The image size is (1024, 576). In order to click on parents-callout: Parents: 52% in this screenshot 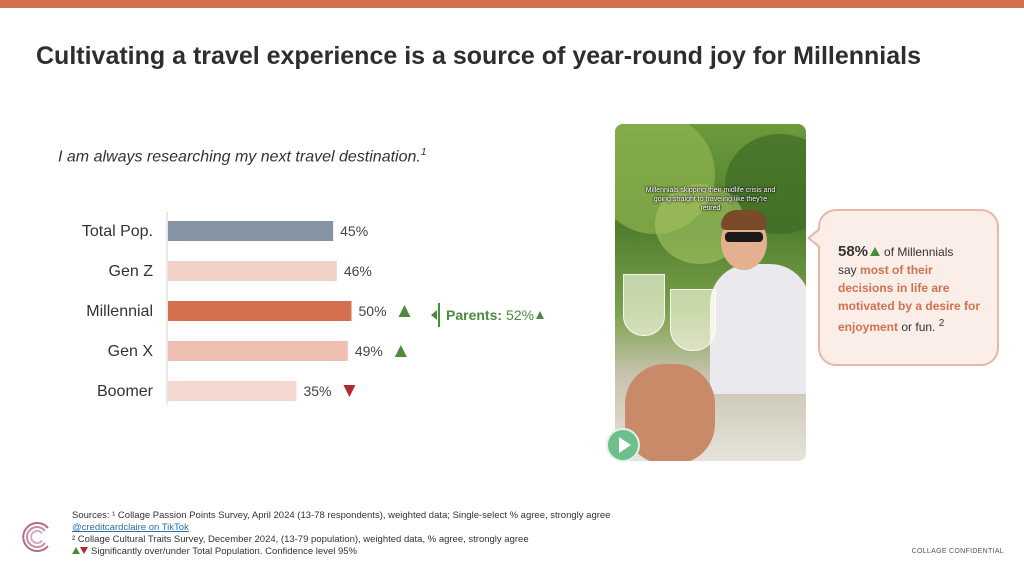, I will do `click(488, 315)`.